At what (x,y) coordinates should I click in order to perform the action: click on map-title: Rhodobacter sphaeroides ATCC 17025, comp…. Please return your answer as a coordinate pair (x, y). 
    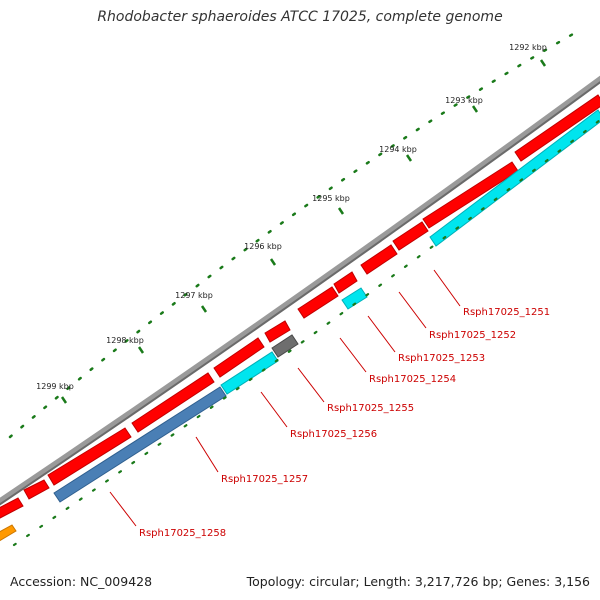
    Looking at the image, I should click on (300, 17).